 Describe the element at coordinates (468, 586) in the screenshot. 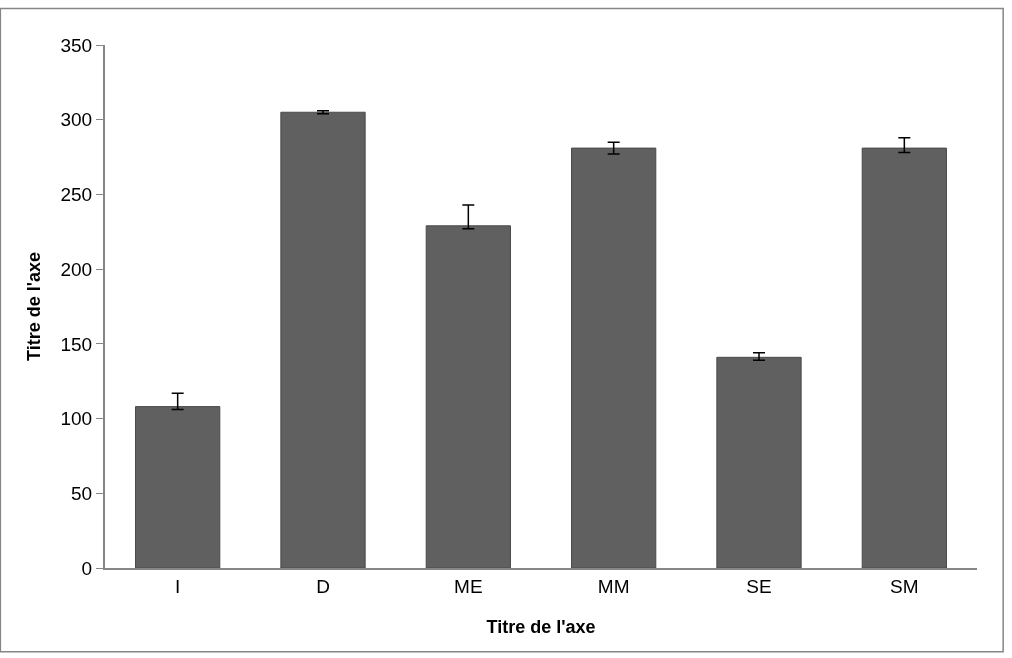

I see `x-tick-label: ME` at that location.